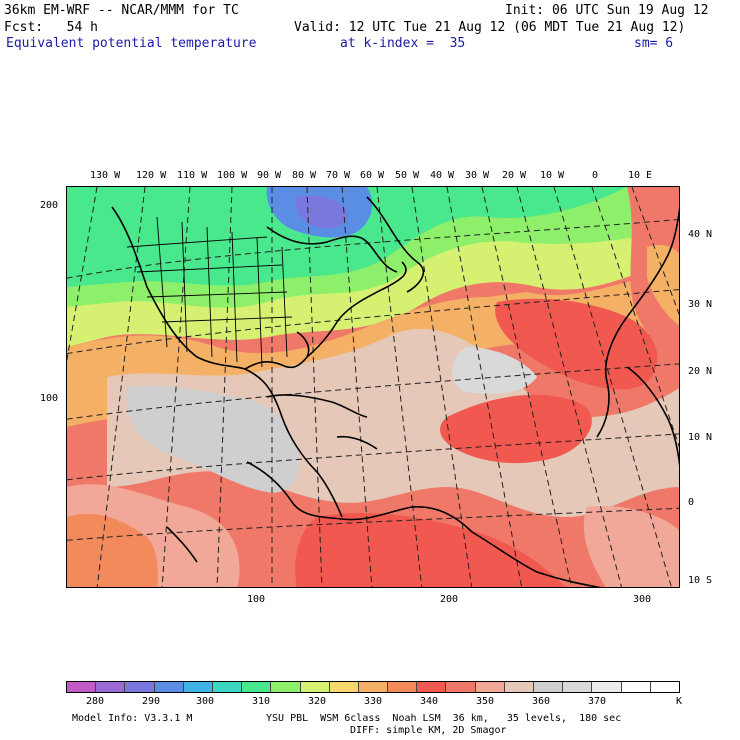 This screenshot has height=740, width=740. What do you see at coordinates (261, 701) in the screenshot?
I see `colorbar-label: 310` at bounding box center [261, 701].